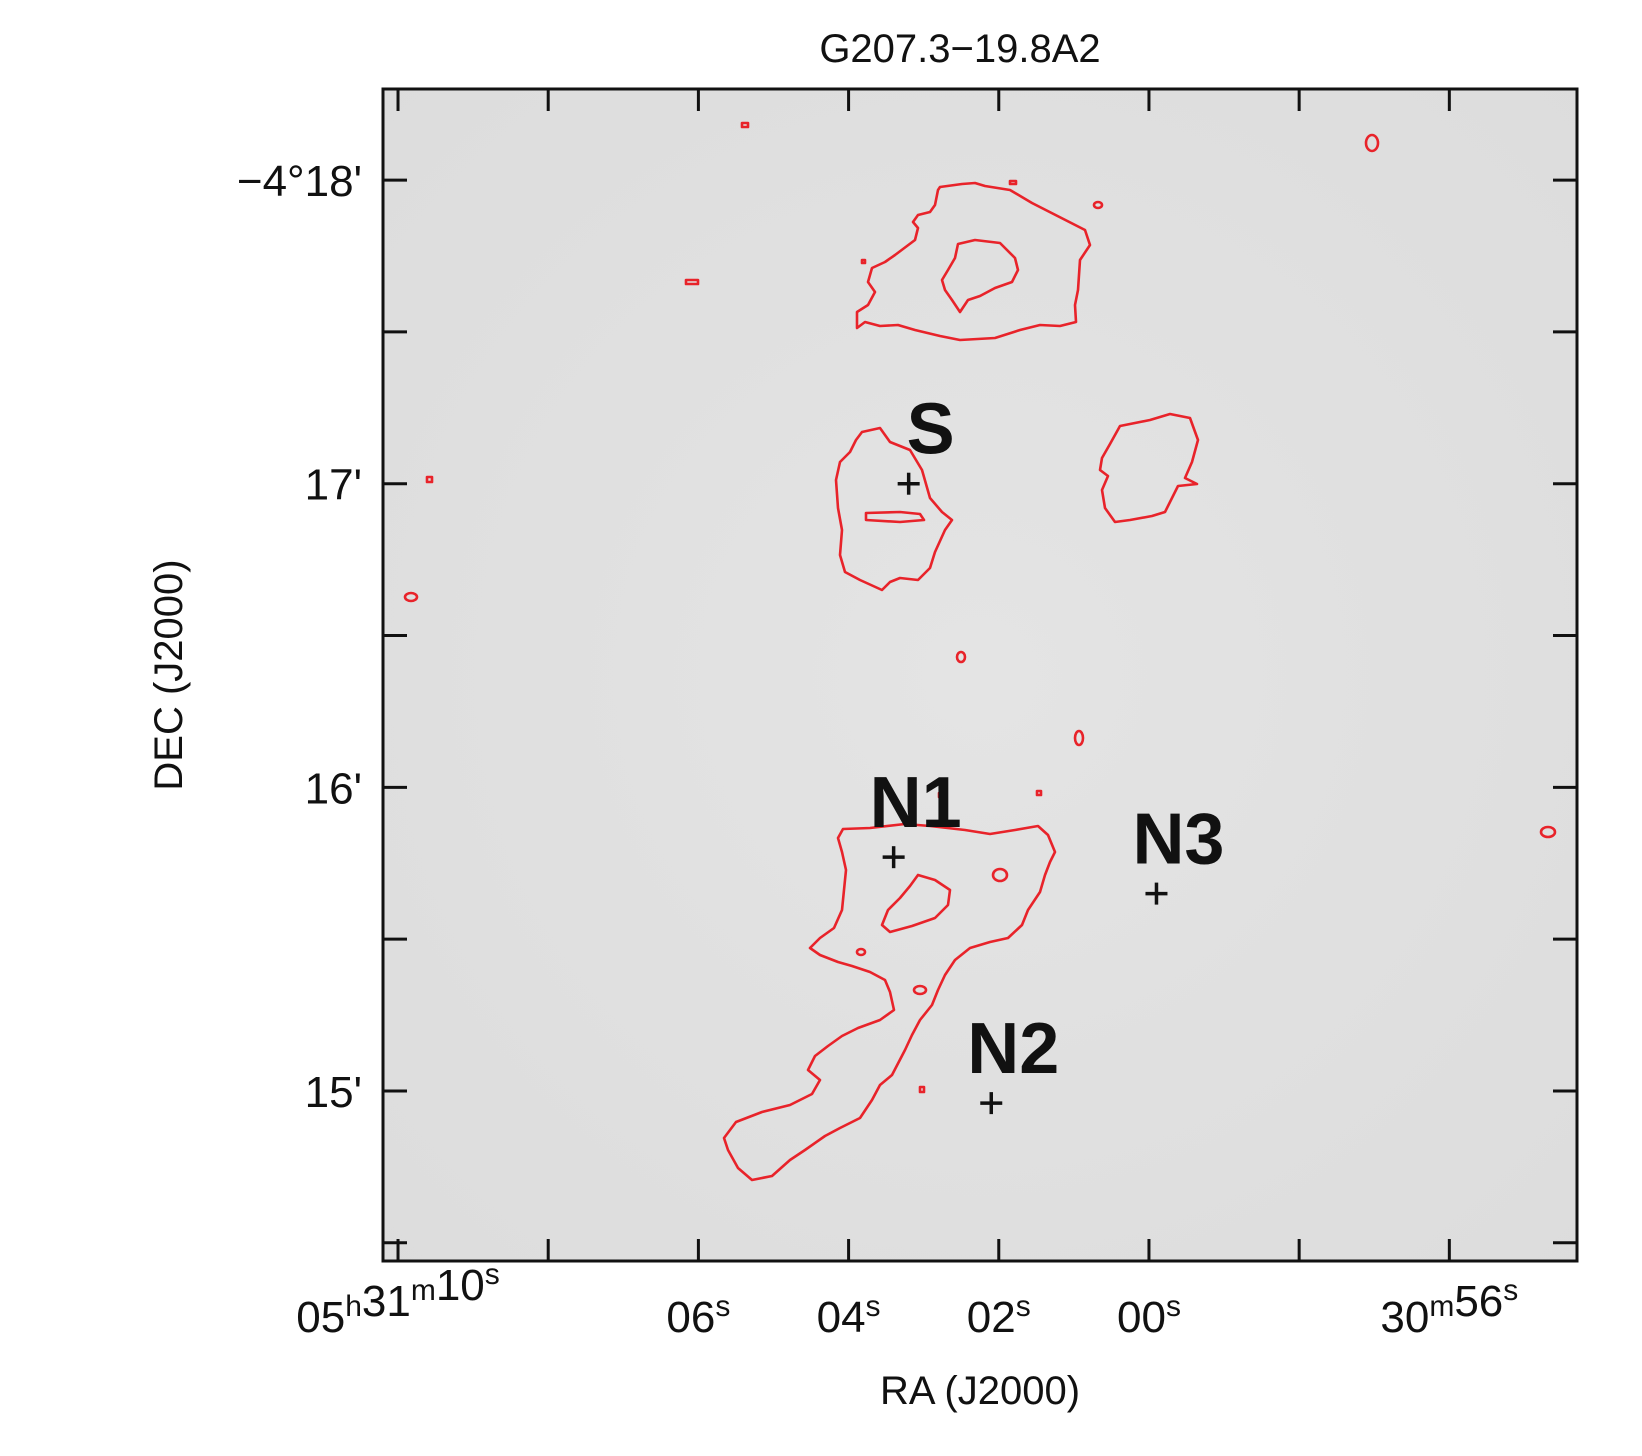  I want to click on x-tick-label: 02s, so click(999, 1316).